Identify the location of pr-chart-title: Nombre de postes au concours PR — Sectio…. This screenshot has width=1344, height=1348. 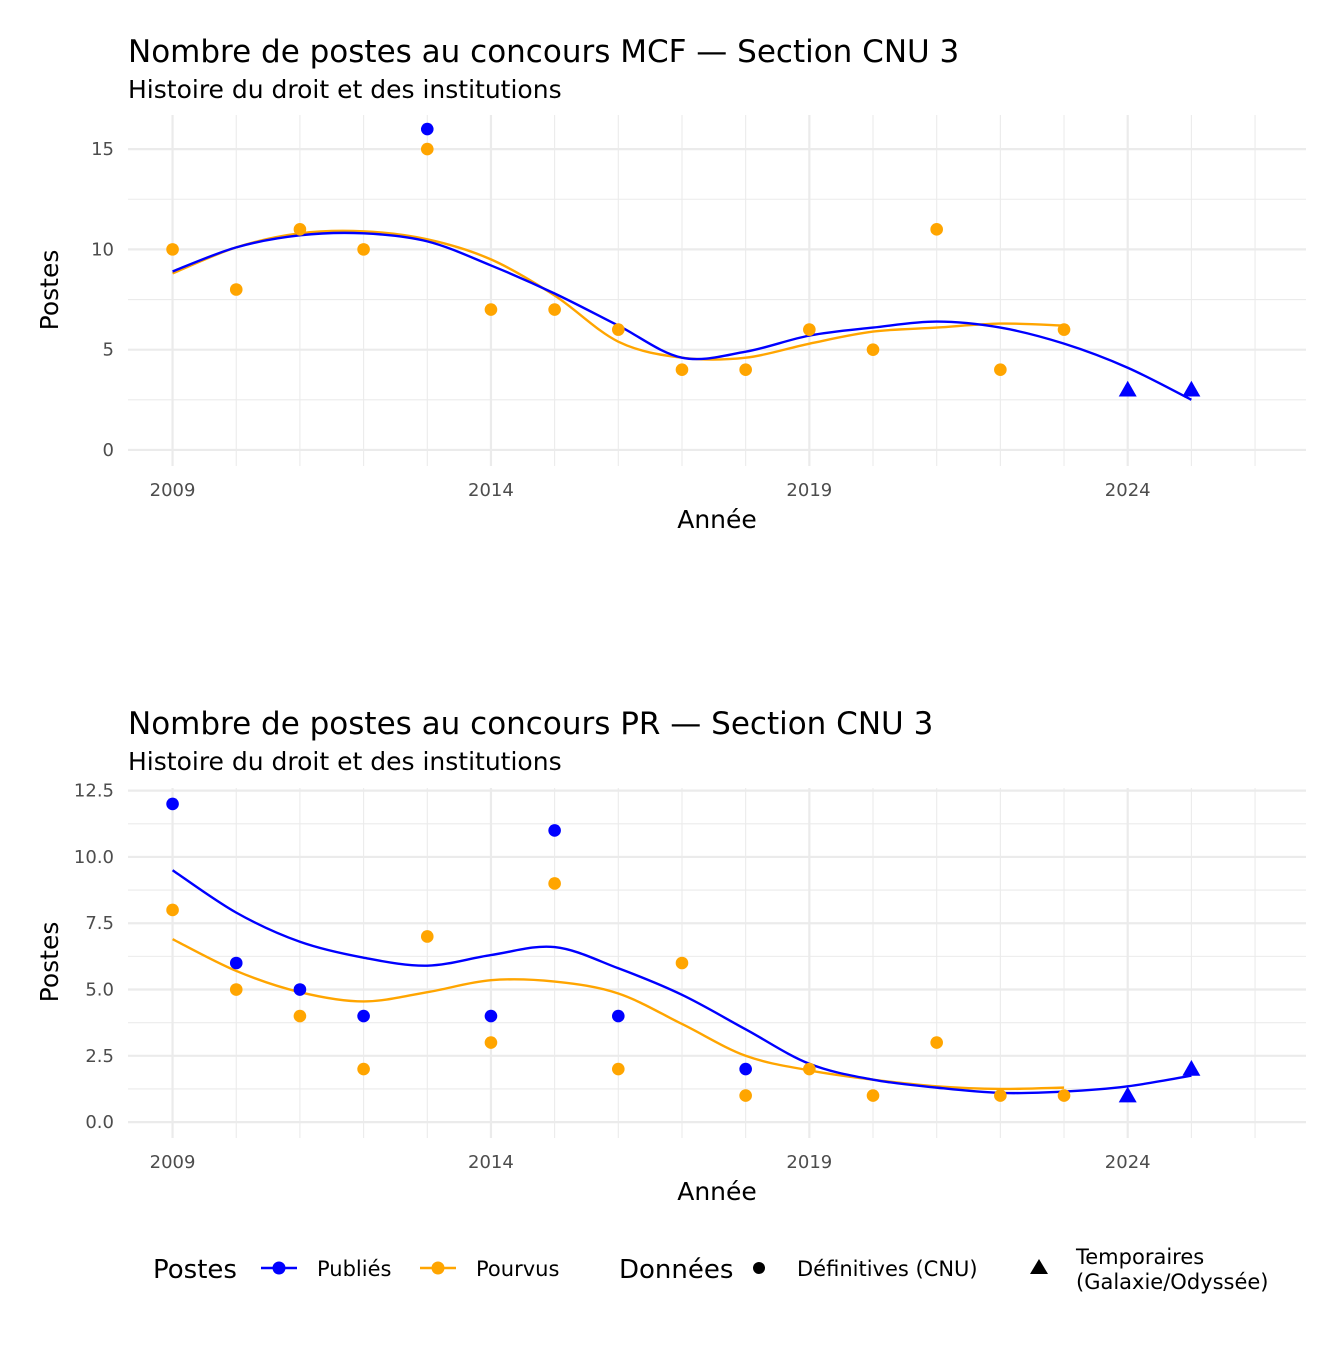
(530, 724).